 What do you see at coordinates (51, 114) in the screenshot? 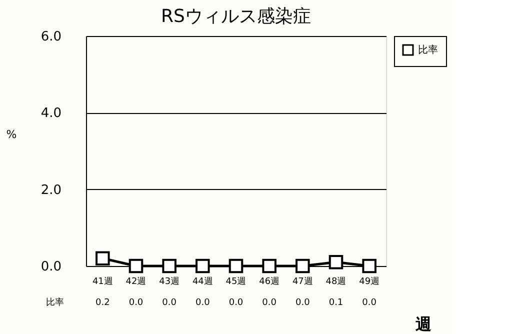
I see `y-tick-label: 4.0` at bounding box center [51, 114].